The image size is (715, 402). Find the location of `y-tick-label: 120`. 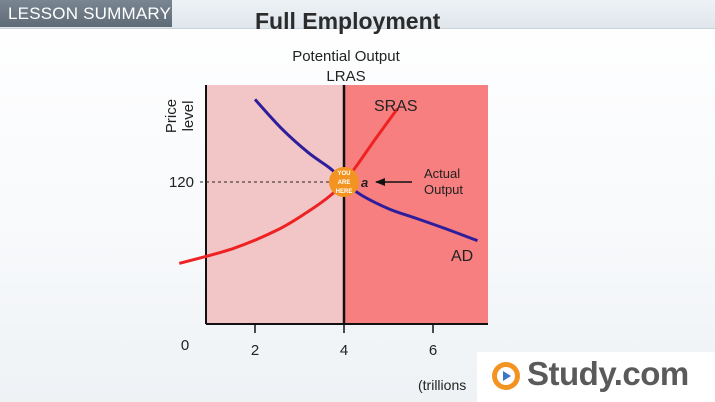

y-tick-label: 120 is located at coordinates (181, 182).